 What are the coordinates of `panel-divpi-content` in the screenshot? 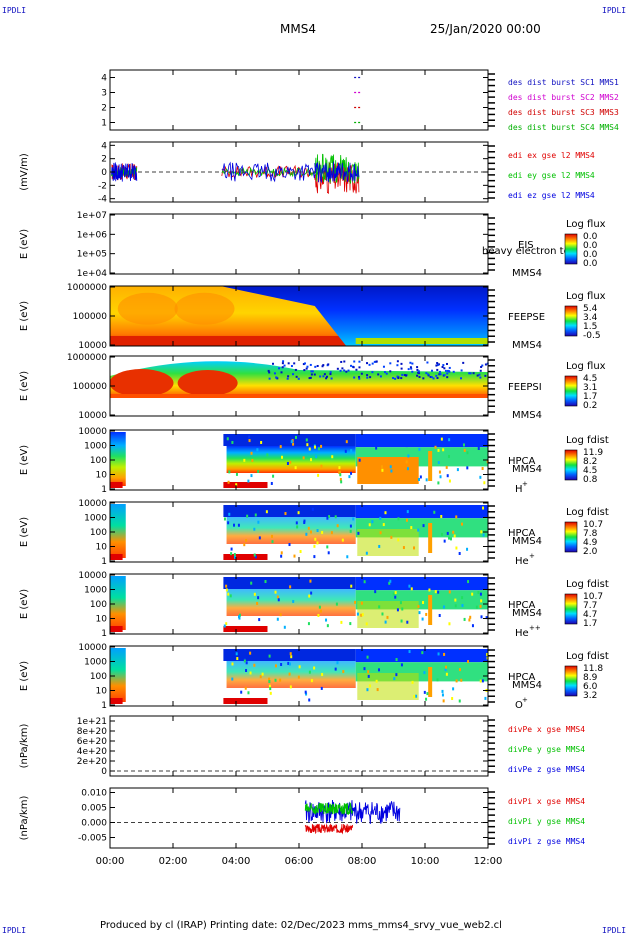 It's located at (299, 817).